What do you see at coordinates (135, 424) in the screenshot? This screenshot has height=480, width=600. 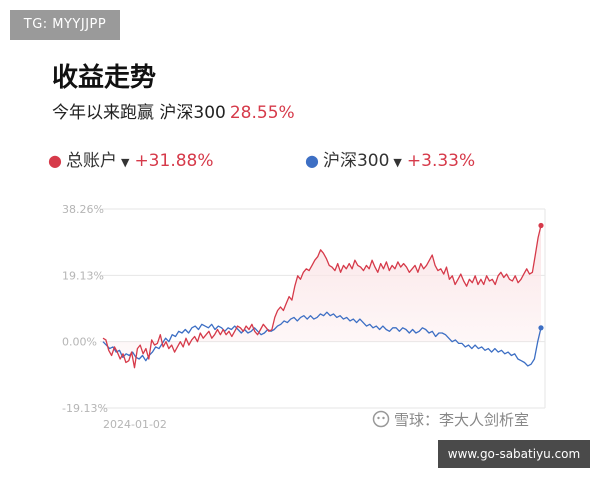 I see `x-tick-label: 2024-01-02` at bounding box center [135, 424].